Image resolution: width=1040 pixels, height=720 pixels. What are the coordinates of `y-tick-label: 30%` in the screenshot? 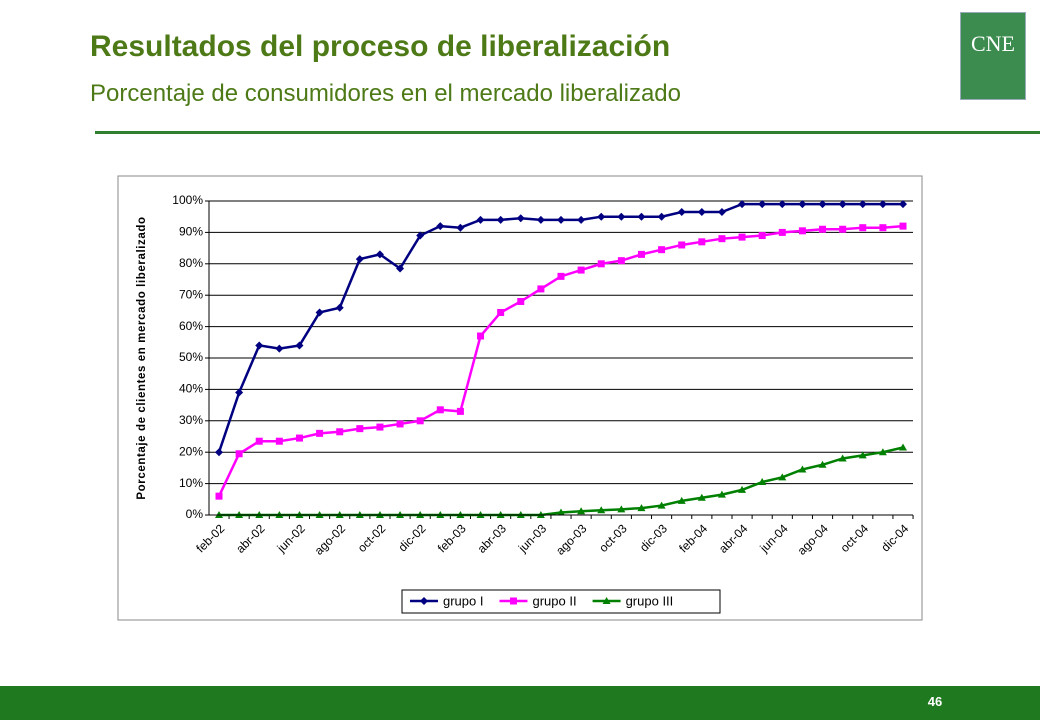 It's located at (191, 420).